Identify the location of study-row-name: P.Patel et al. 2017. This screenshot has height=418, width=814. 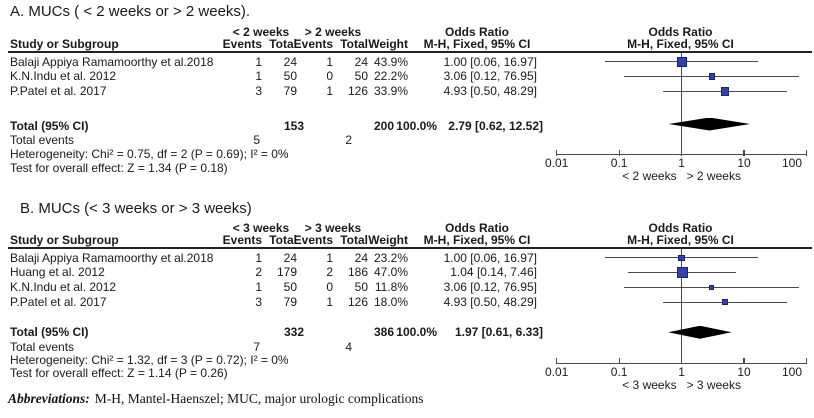
(58, 301).